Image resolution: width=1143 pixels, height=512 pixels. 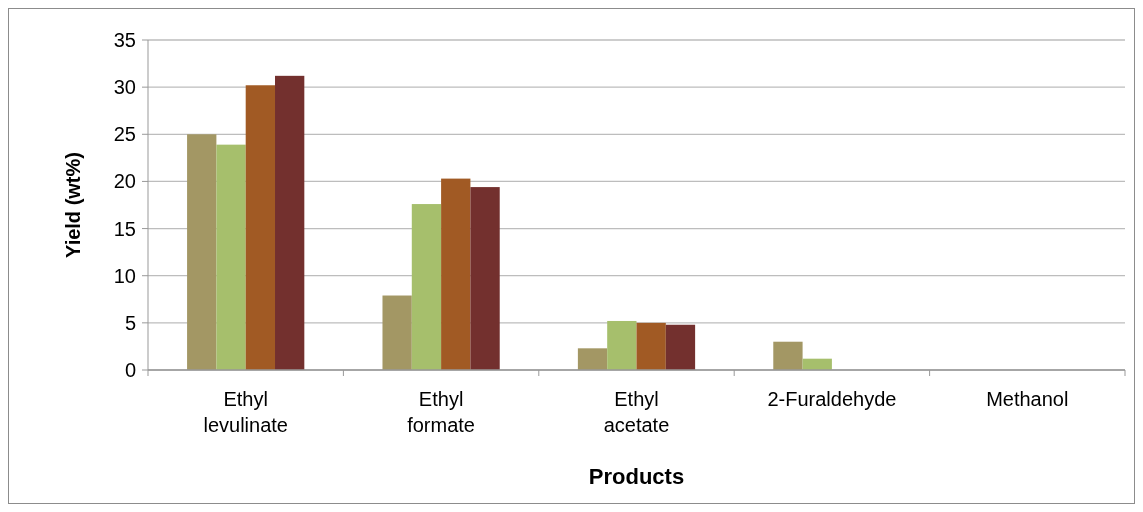 What do you see at coordinates (832, 399) in the screenshot?
I see `x-tick-label: 2-Furaldehyde` at bounding box center [832, 399].